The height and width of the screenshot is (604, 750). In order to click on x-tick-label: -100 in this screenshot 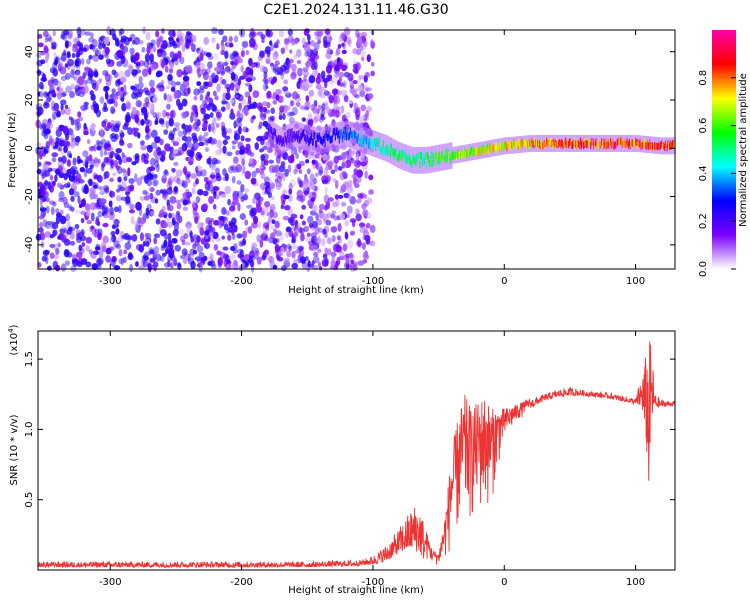, I will do `click(373, 281)`.